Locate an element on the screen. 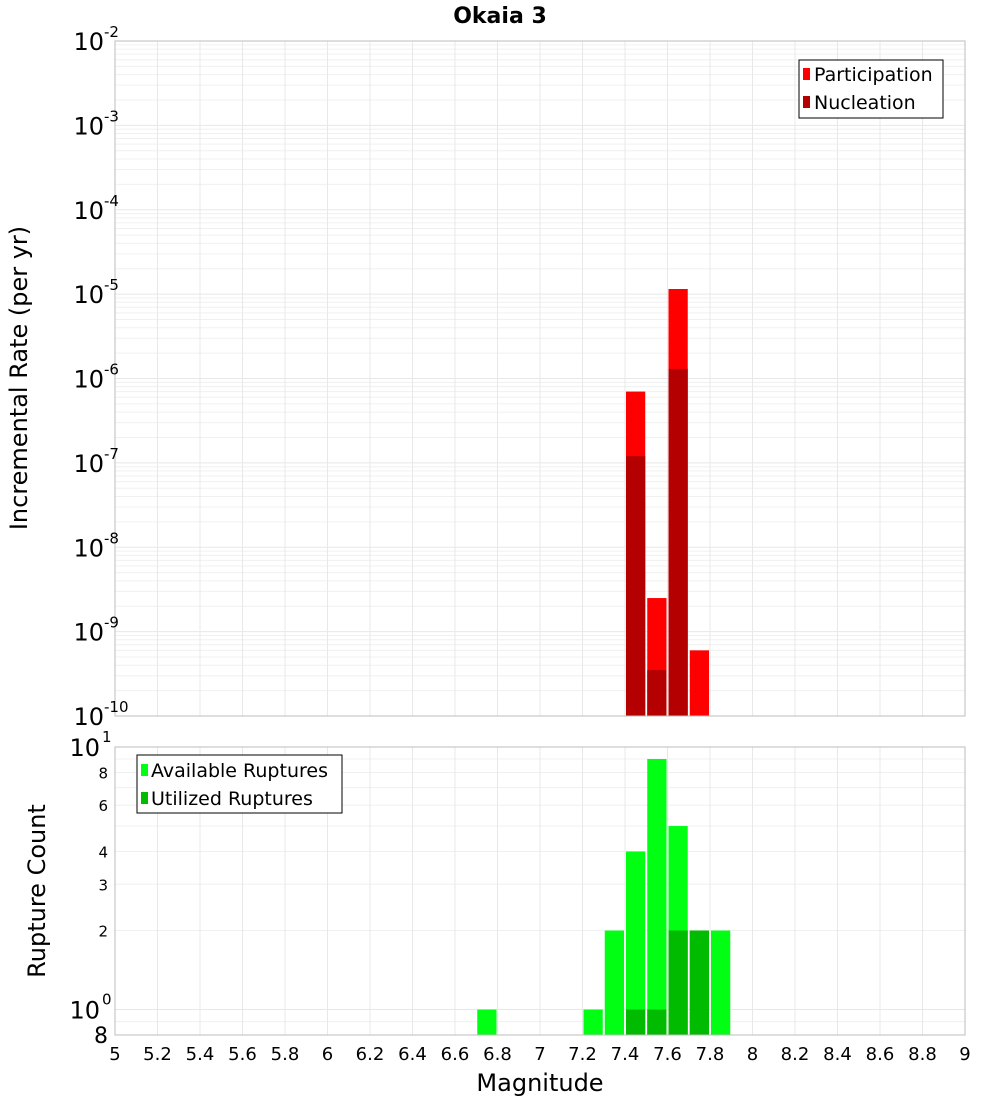 Image resolution: width=1000 pixels, height=1100 pixels. top-y-tick-exponent: -5 is located at coordinates (111, 285).